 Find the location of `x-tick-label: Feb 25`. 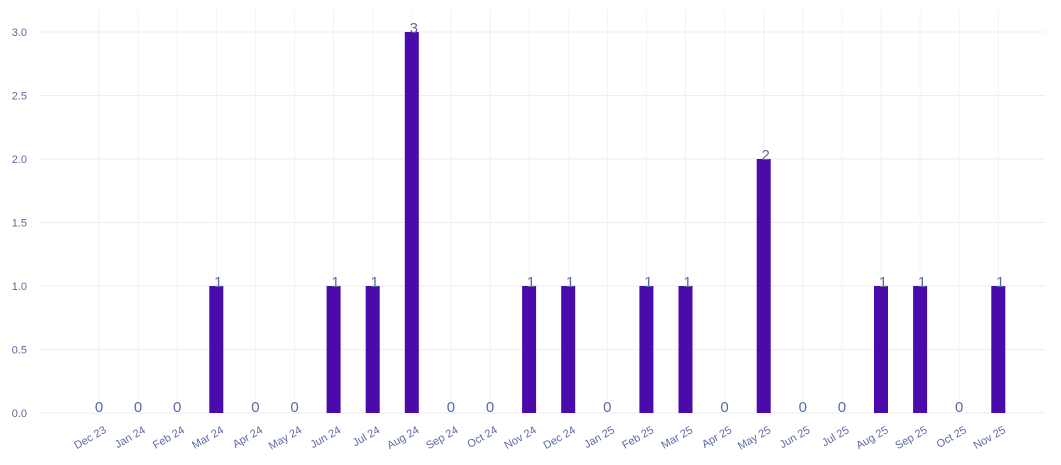

x-tick-label: Feb 25 is located at coordinates (638, 438).